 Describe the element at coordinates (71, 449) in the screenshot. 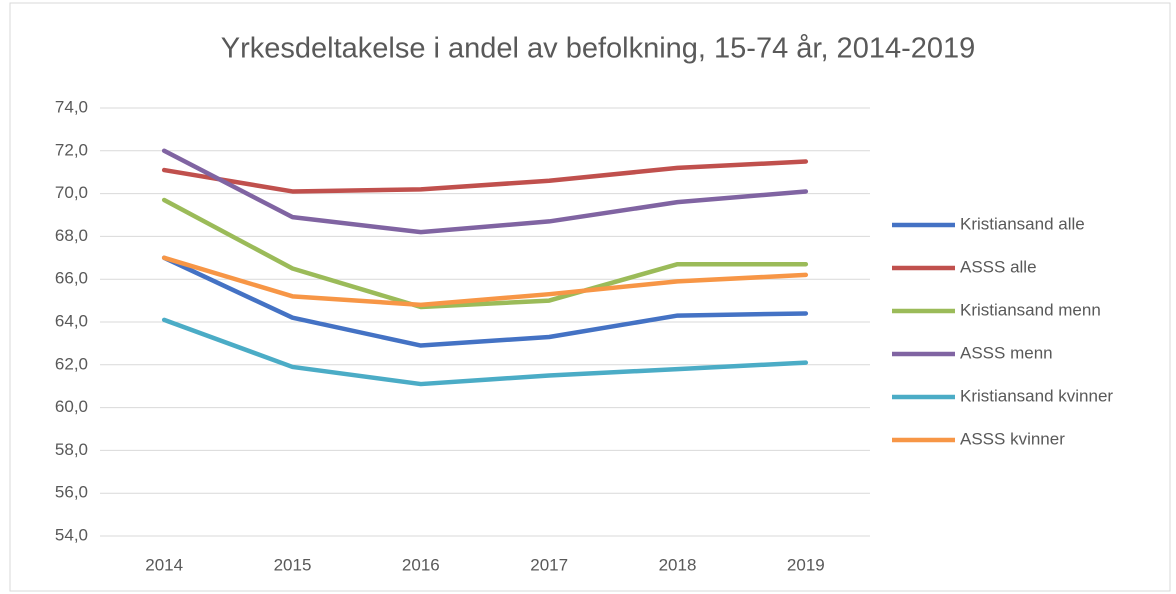

I see `y-tick-label: 58,0` at that location.